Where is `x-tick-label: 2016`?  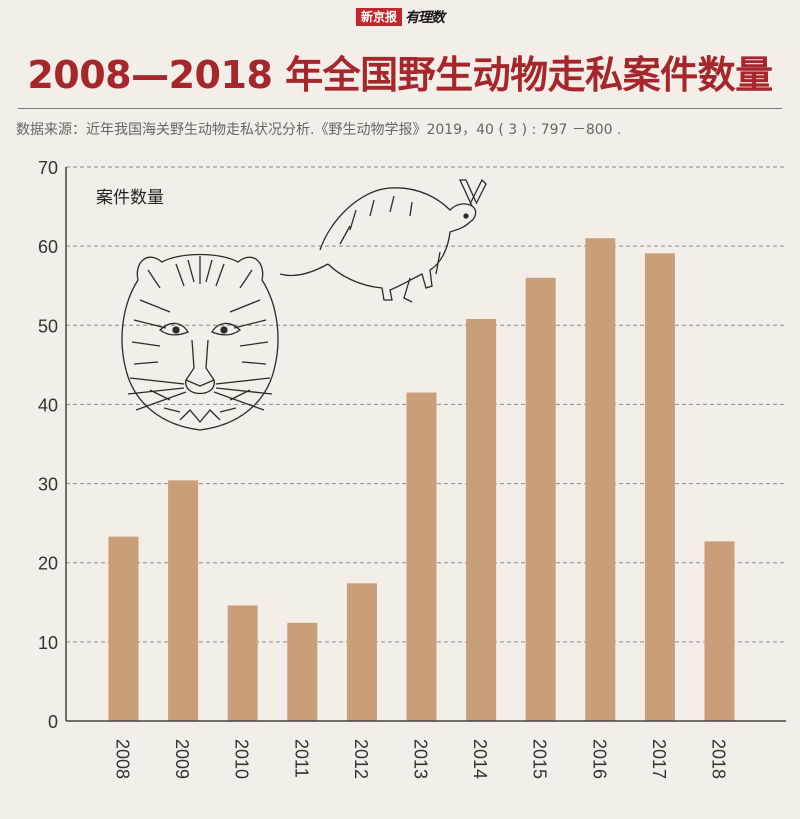
x-tick-label: 2016 is located at coordinates (599, 759).